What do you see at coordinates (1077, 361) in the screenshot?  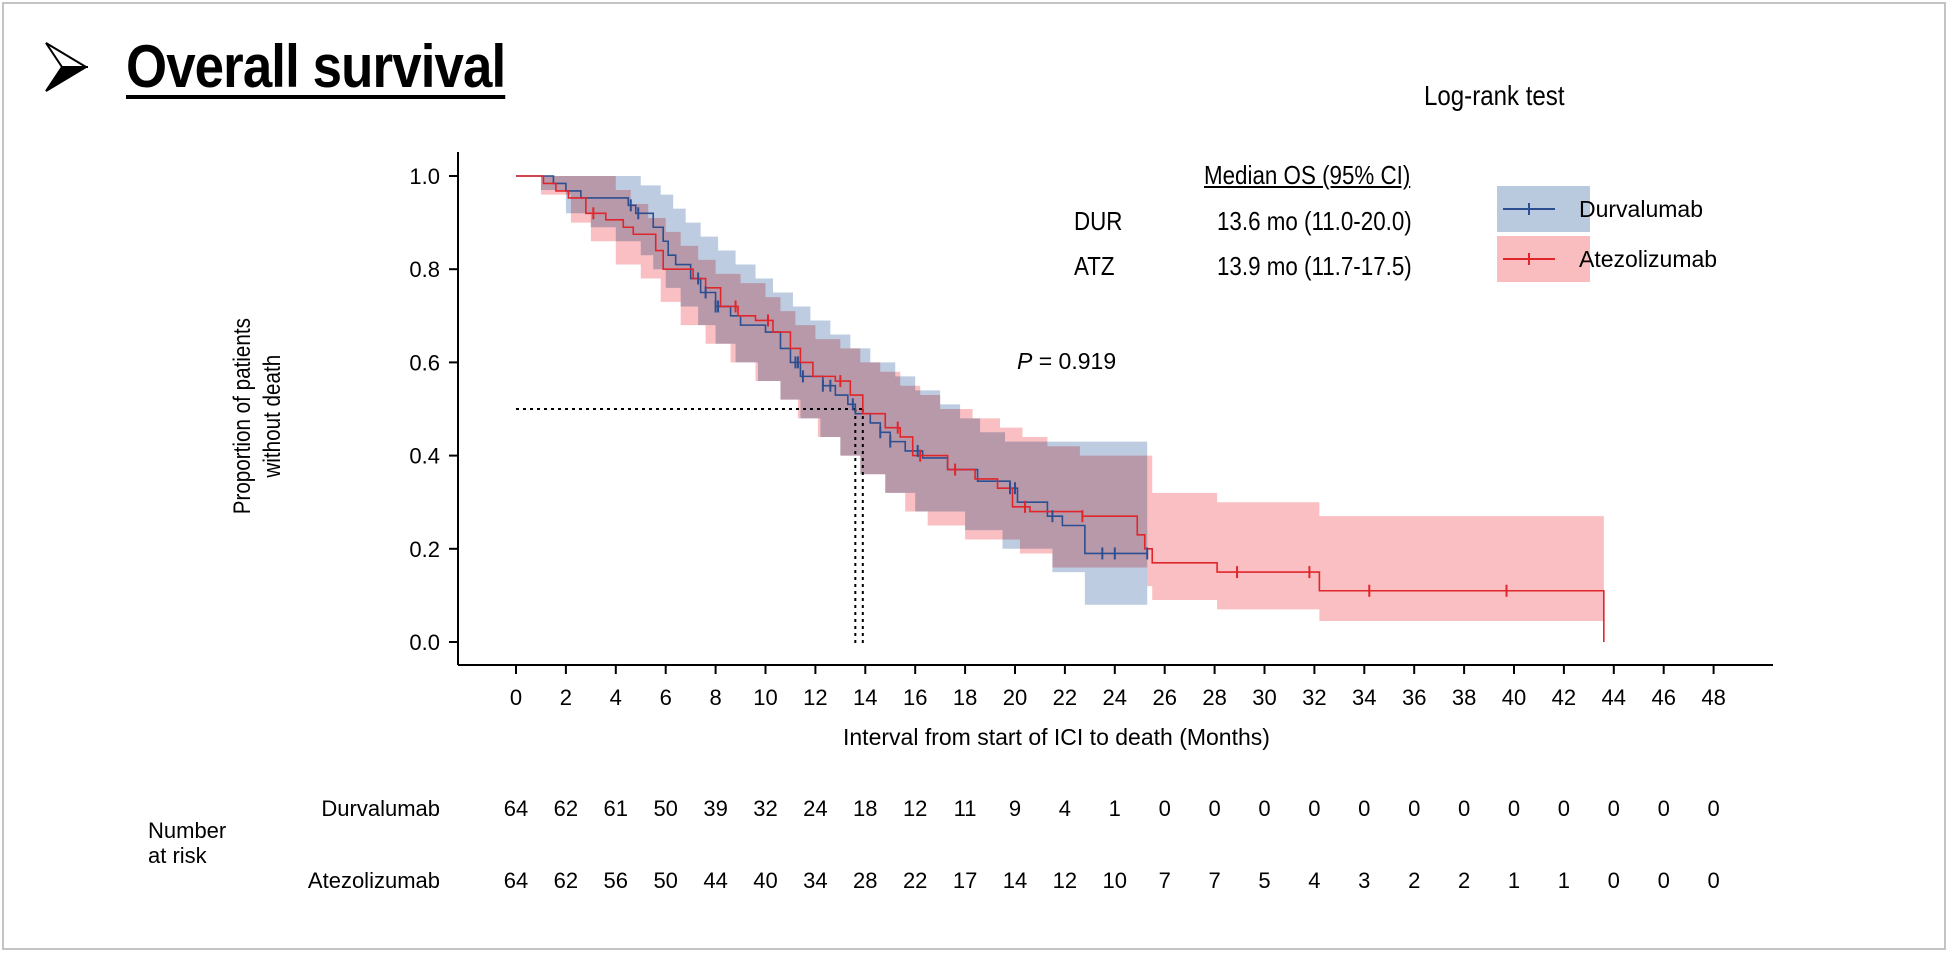 I see `p-value-text: = 0.919` at bounding box center [1077, 361].